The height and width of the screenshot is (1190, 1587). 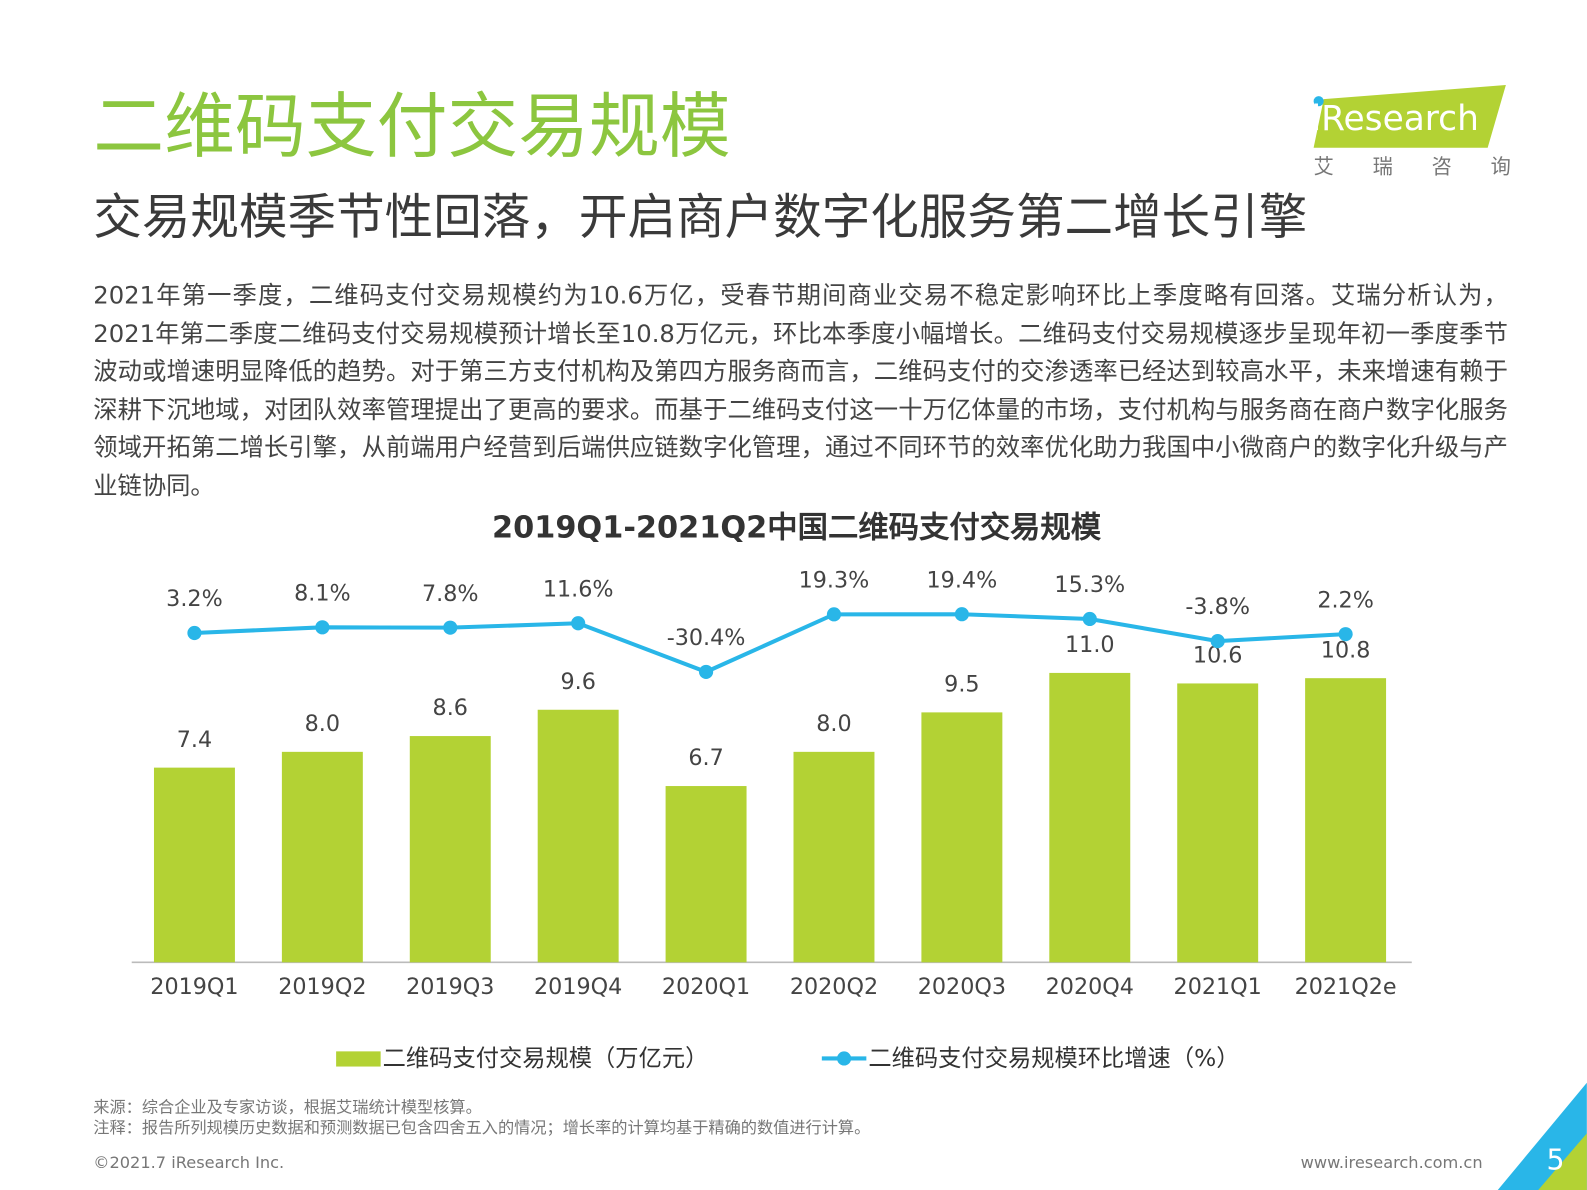 What do you see at coordinates (1090, 645) in the screenshot?
I see `bar-value-label: 11.0` at bounding box center [1090, 645].